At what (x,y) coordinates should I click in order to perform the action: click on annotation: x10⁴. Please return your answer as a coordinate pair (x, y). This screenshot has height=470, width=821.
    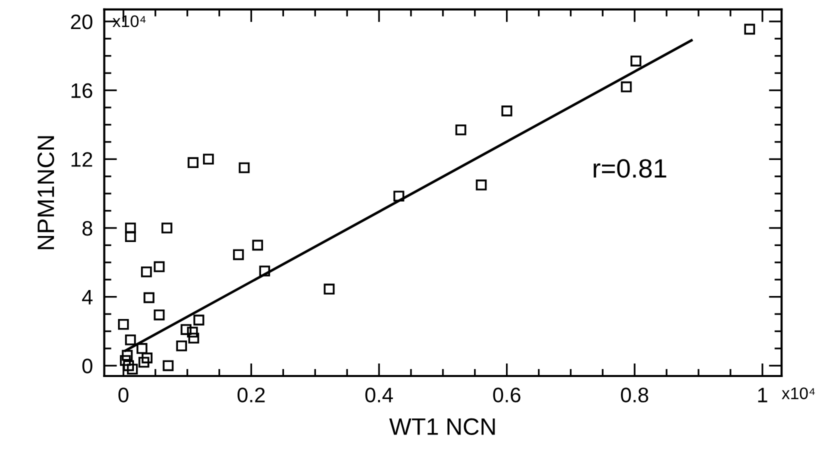
    Looking at the image, I should click on (129, 21).